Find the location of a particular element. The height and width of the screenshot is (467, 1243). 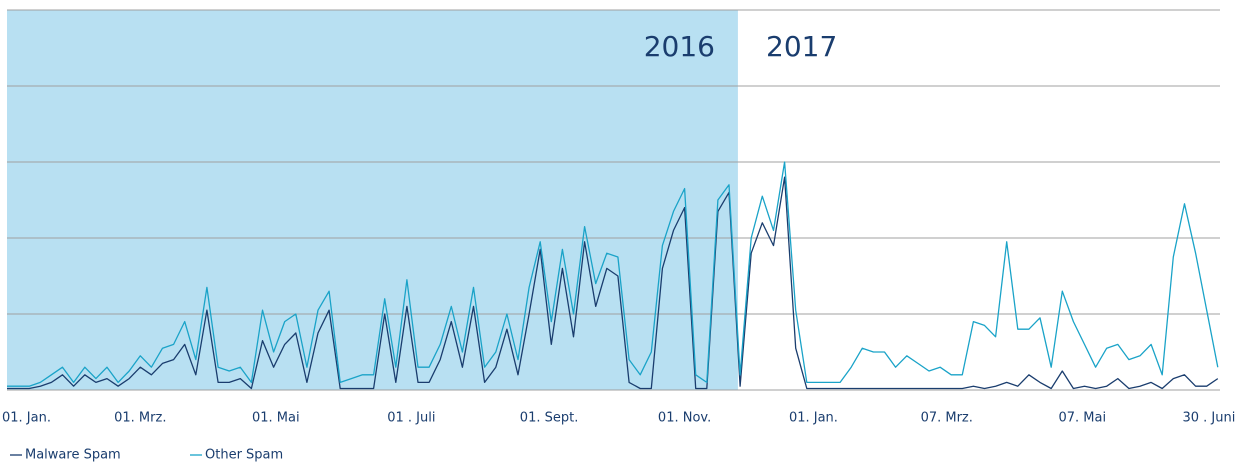

year-annotation: 2017 is located at coordinates (801, 46).